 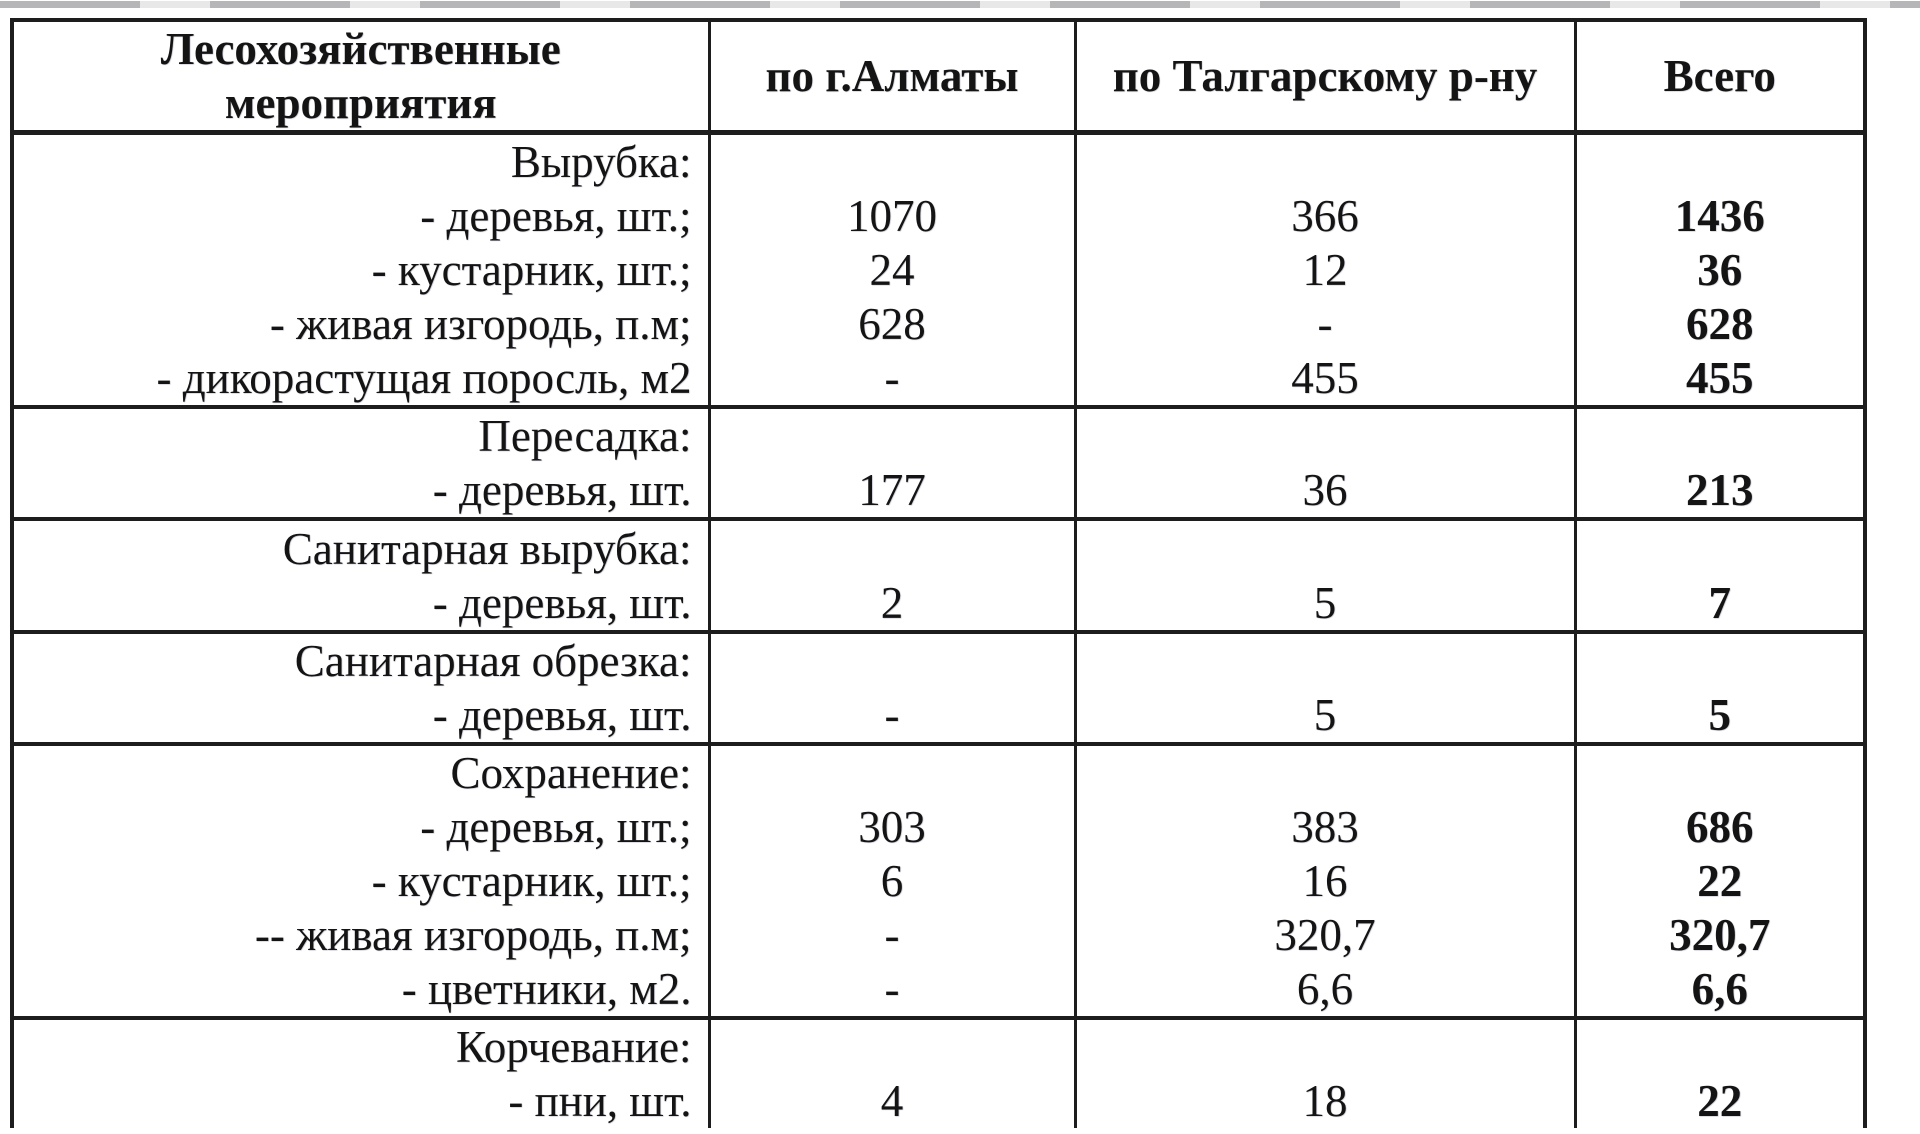 I want to click on total-cell: 686 22 320,7 6,6, so click(x=1720, y=881).